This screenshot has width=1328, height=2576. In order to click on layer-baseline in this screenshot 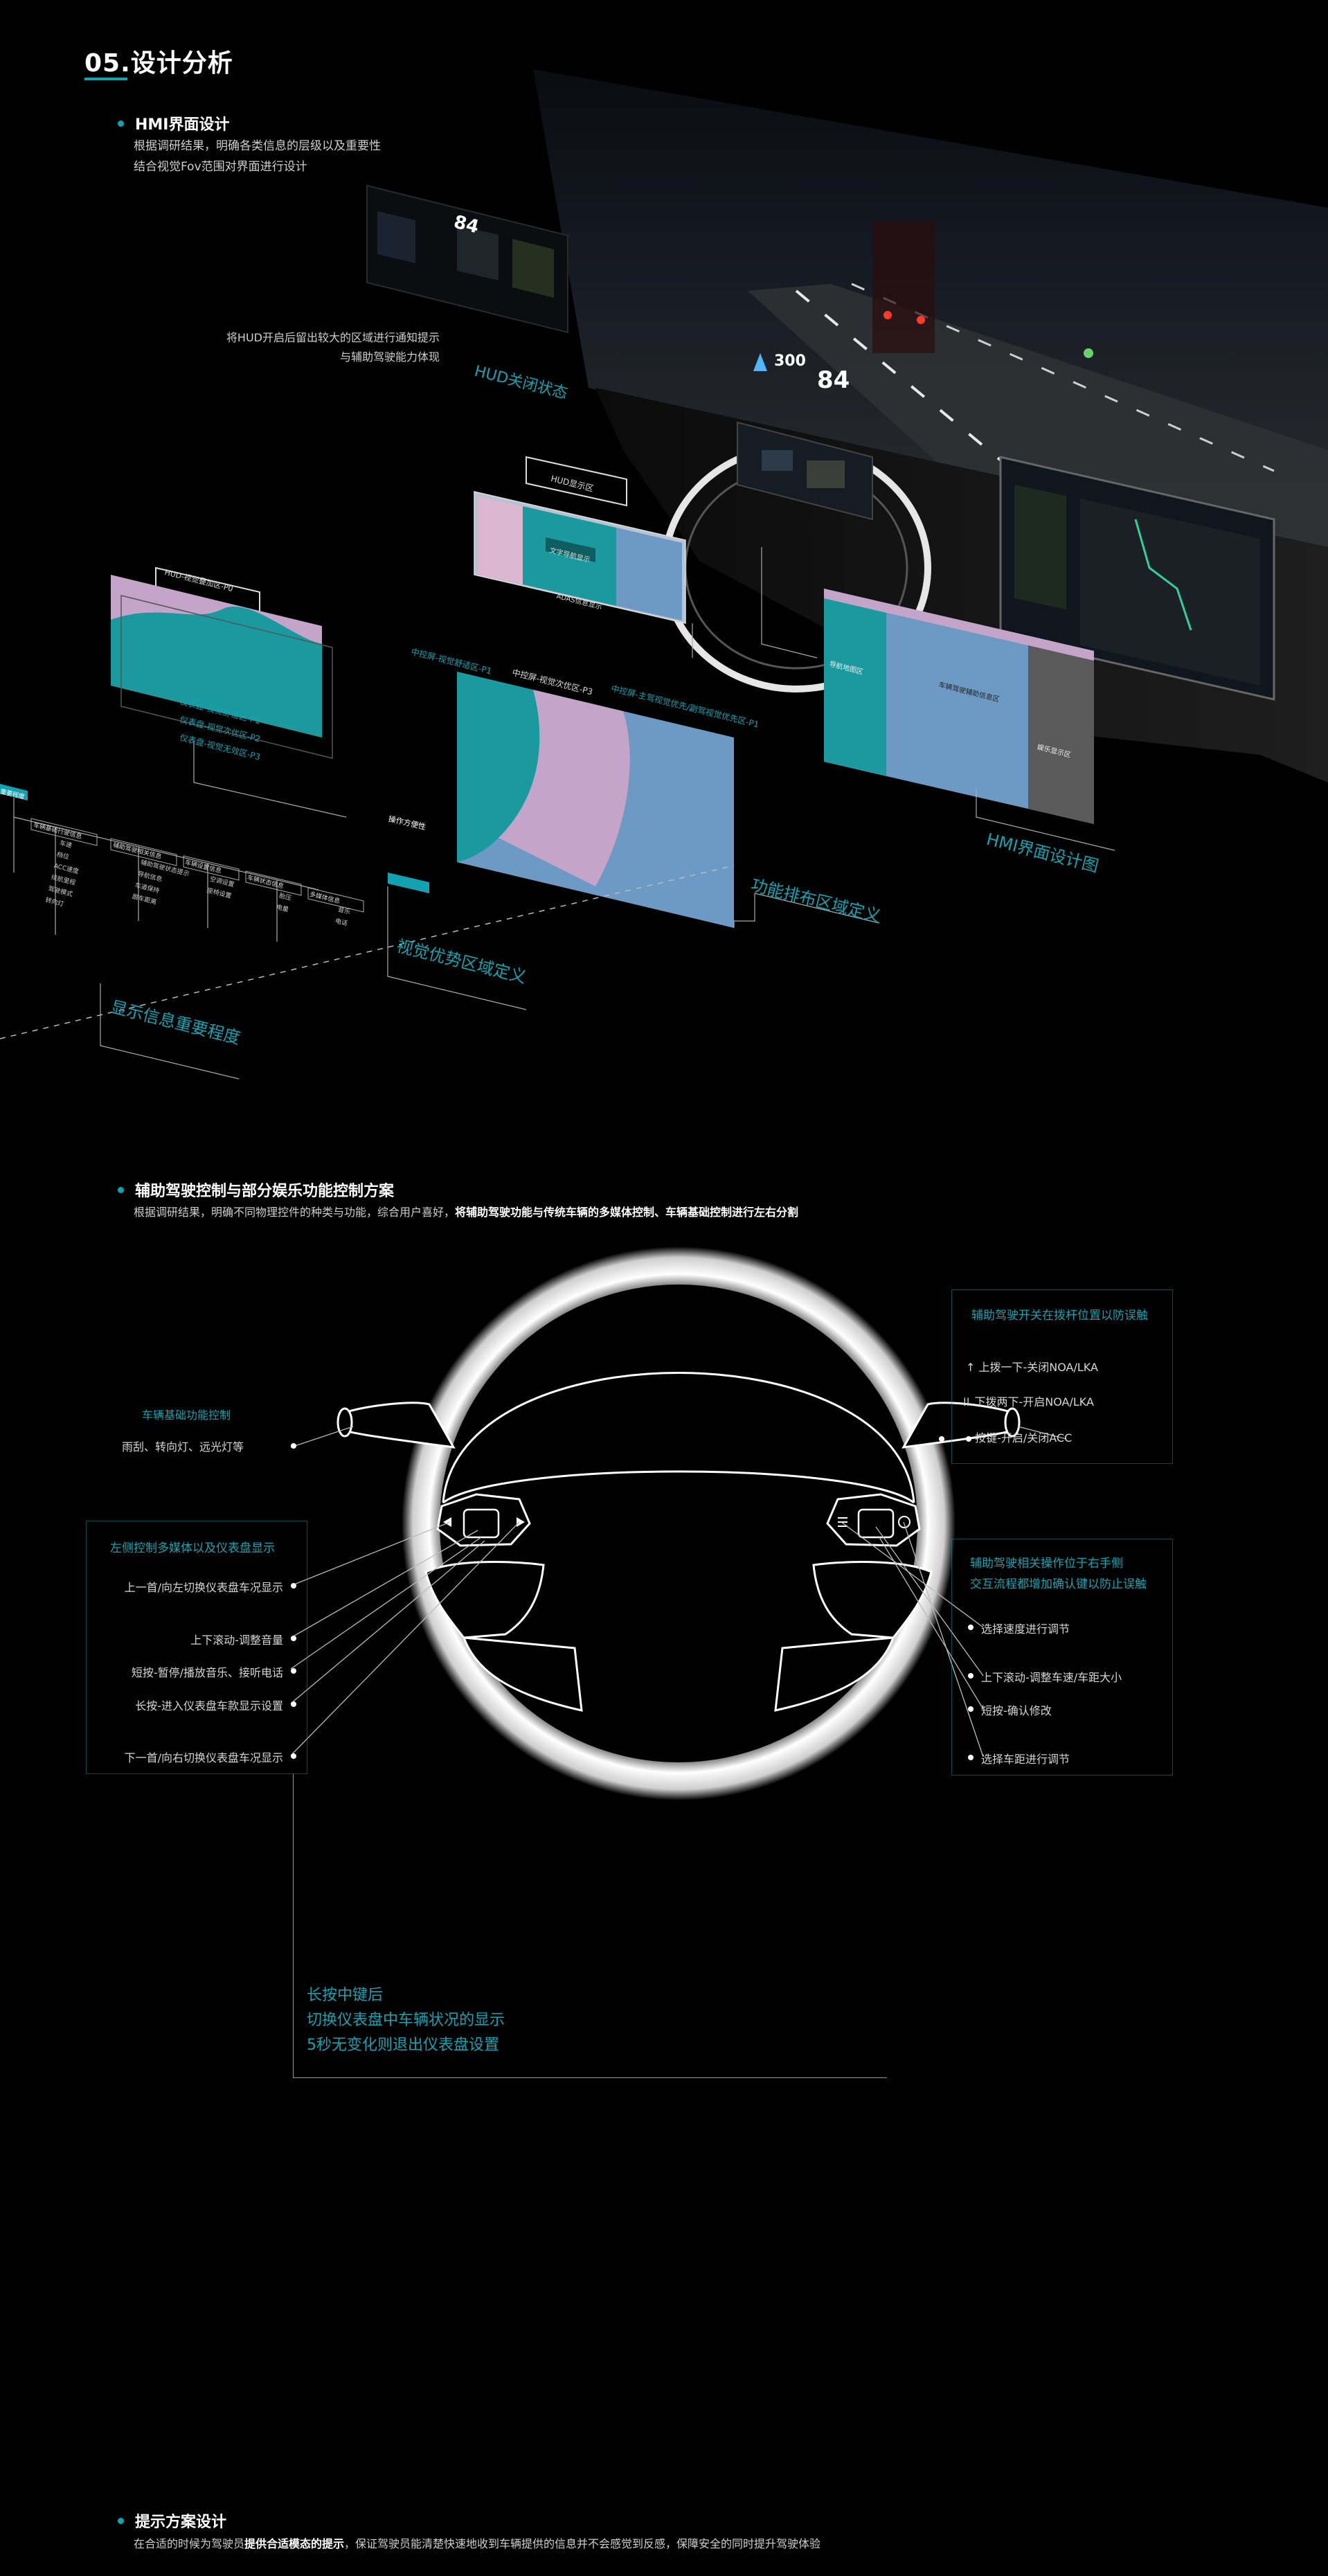, I will do `click(368, 952)`.